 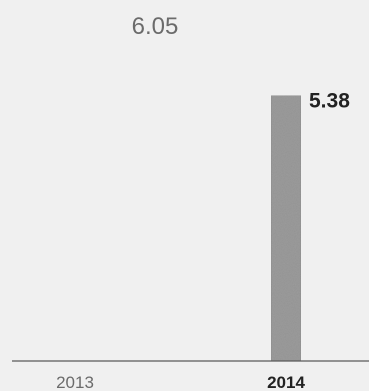 I want to click on x-axis-tick-labels: 2013 2014, so click(x=180, y=382).